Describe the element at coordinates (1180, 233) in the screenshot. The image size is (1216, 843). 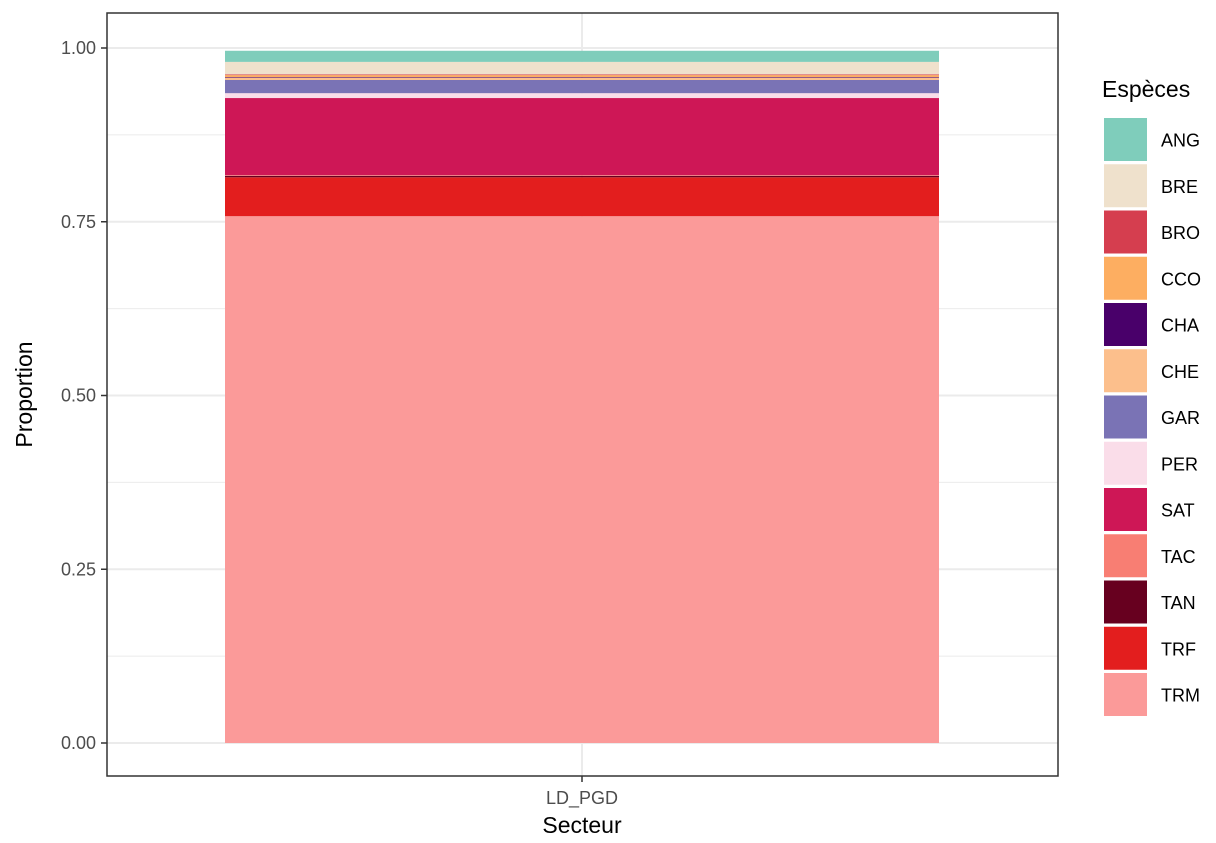
I see `legend-label-bro: BRO` at that location.